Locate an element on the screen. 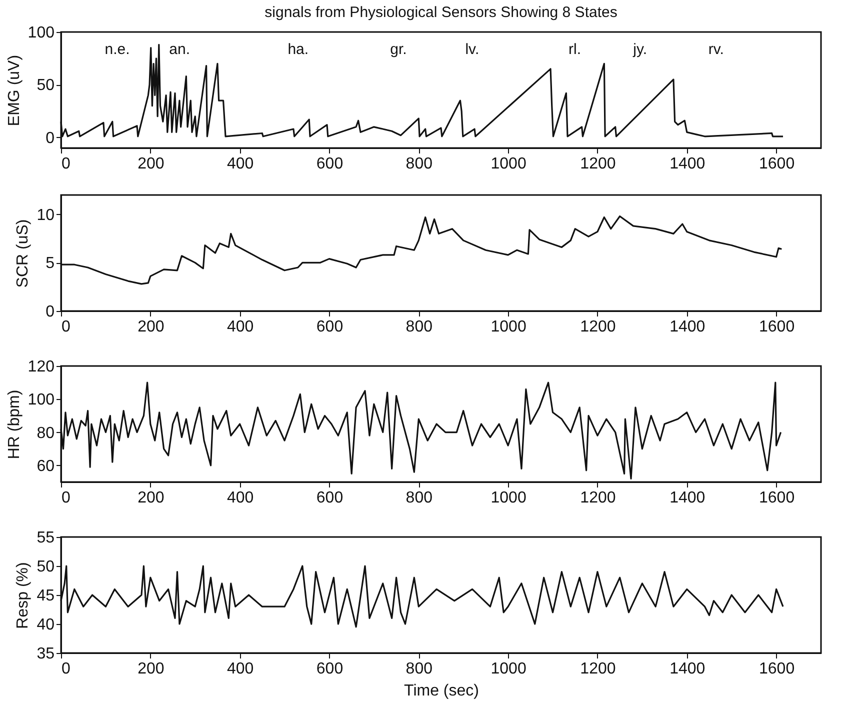  annotation: n.e. is located at coordinates (117, 49).